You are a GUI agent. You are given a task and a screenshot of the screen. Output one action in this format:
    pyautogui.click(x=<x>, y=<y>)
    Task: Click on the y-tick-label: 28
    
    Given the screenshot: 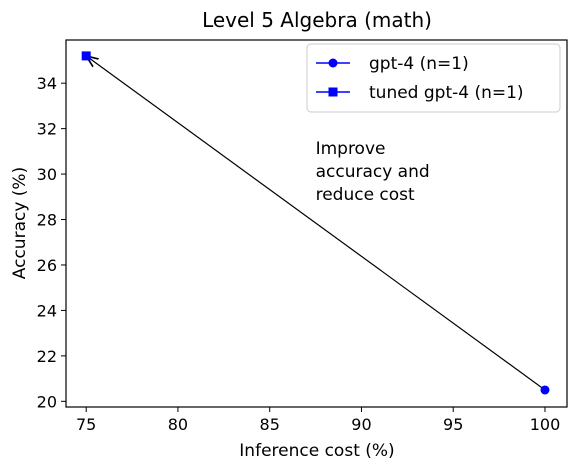 What is the action you would take?
    pyautogui.click(x=47, y=220)
    